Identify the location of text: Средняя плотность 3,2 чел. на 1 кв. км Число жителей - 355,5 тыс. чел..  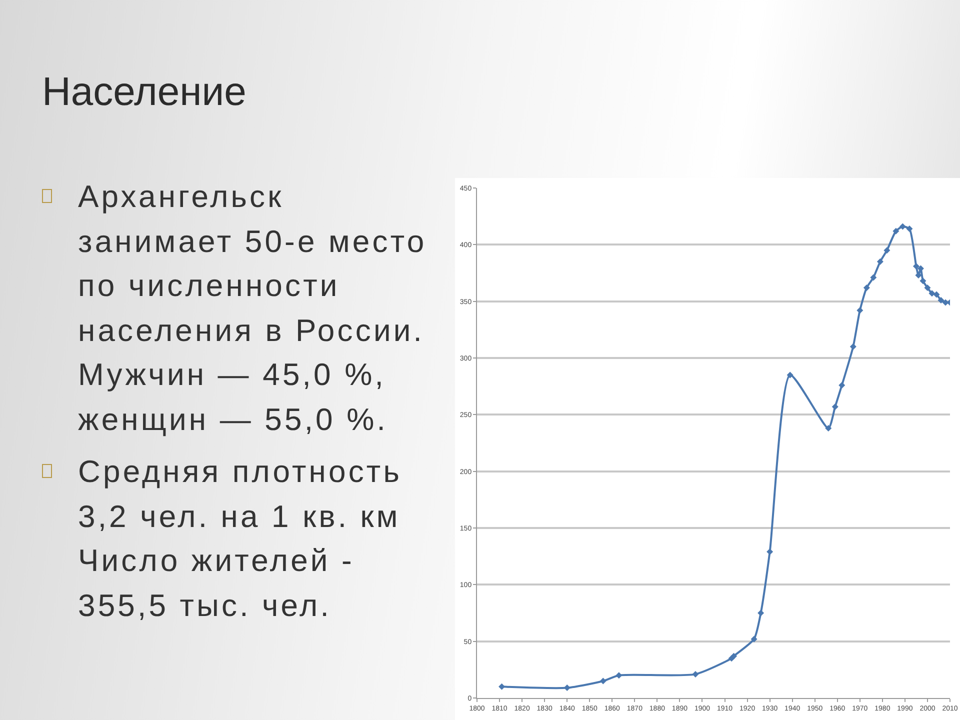
(240, 538).